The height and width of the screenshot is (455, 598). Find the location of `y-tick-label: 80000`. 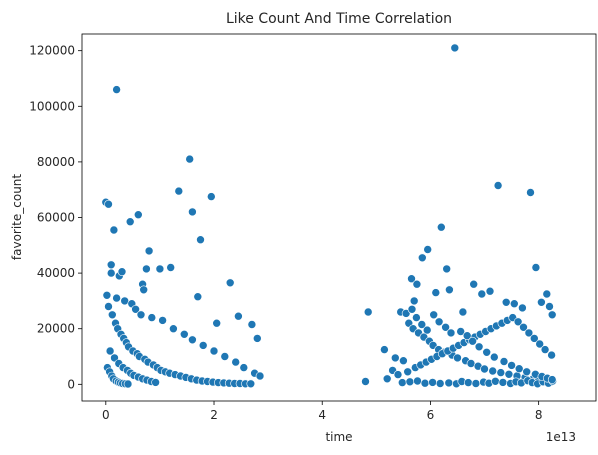

y-tick-label: 80000 is located at coordinates (56, 162).